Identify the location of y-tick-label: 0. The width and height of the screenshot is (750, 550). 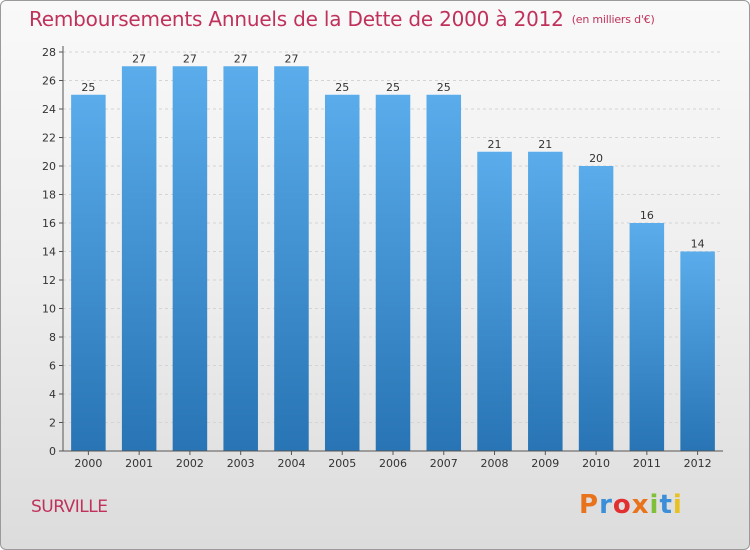
(52, 451).